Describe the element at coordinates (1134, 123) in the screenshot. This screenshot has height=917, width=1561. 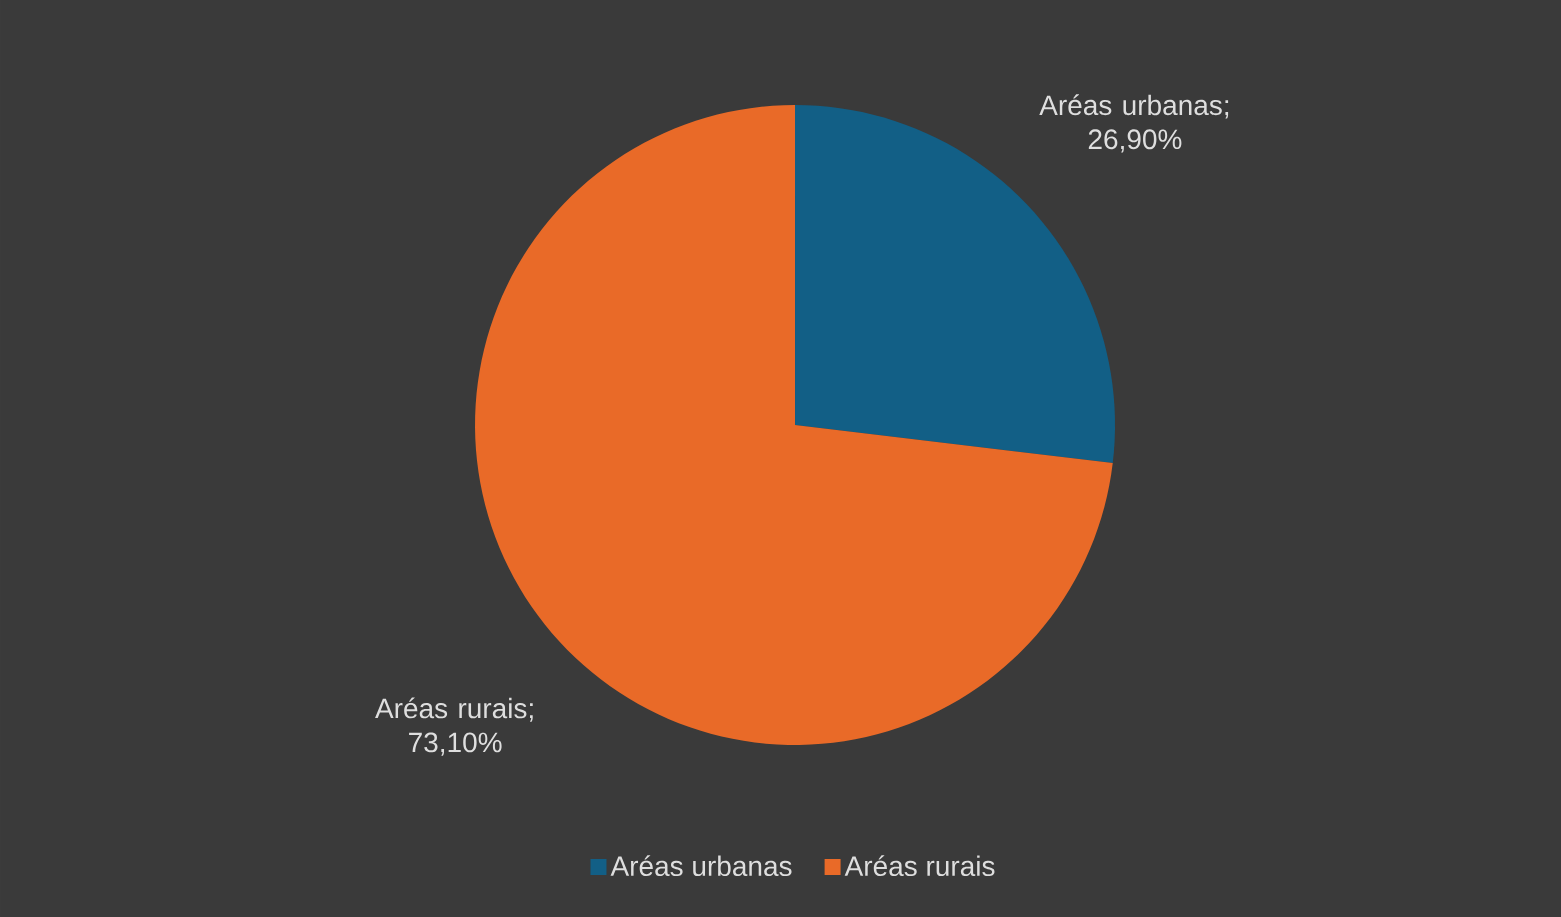
I see `data-label: Aréas urbanas; 26,90%` at that location.